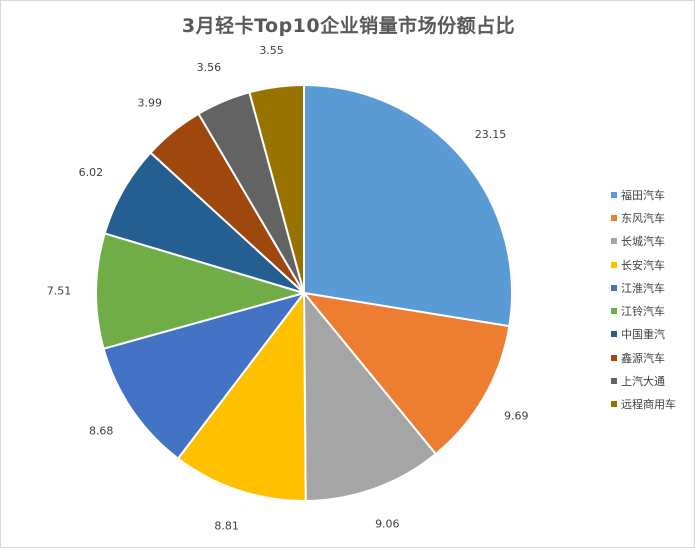  What do you see at coordinates (226, 525) in the screenshot?
I see `data-label-4: 8.81` at bounding box center [226, 525].